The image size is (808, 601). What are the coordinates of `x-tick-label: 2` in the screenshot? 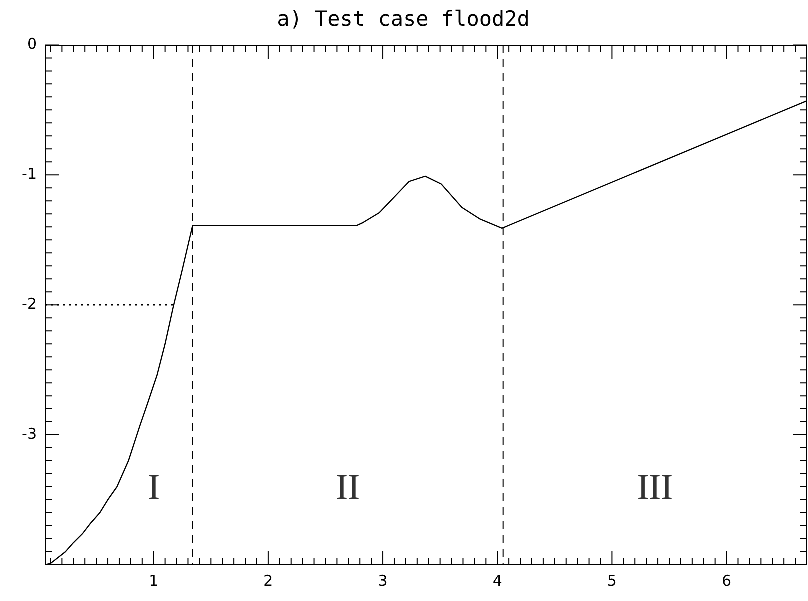 It's located at (269, 581).